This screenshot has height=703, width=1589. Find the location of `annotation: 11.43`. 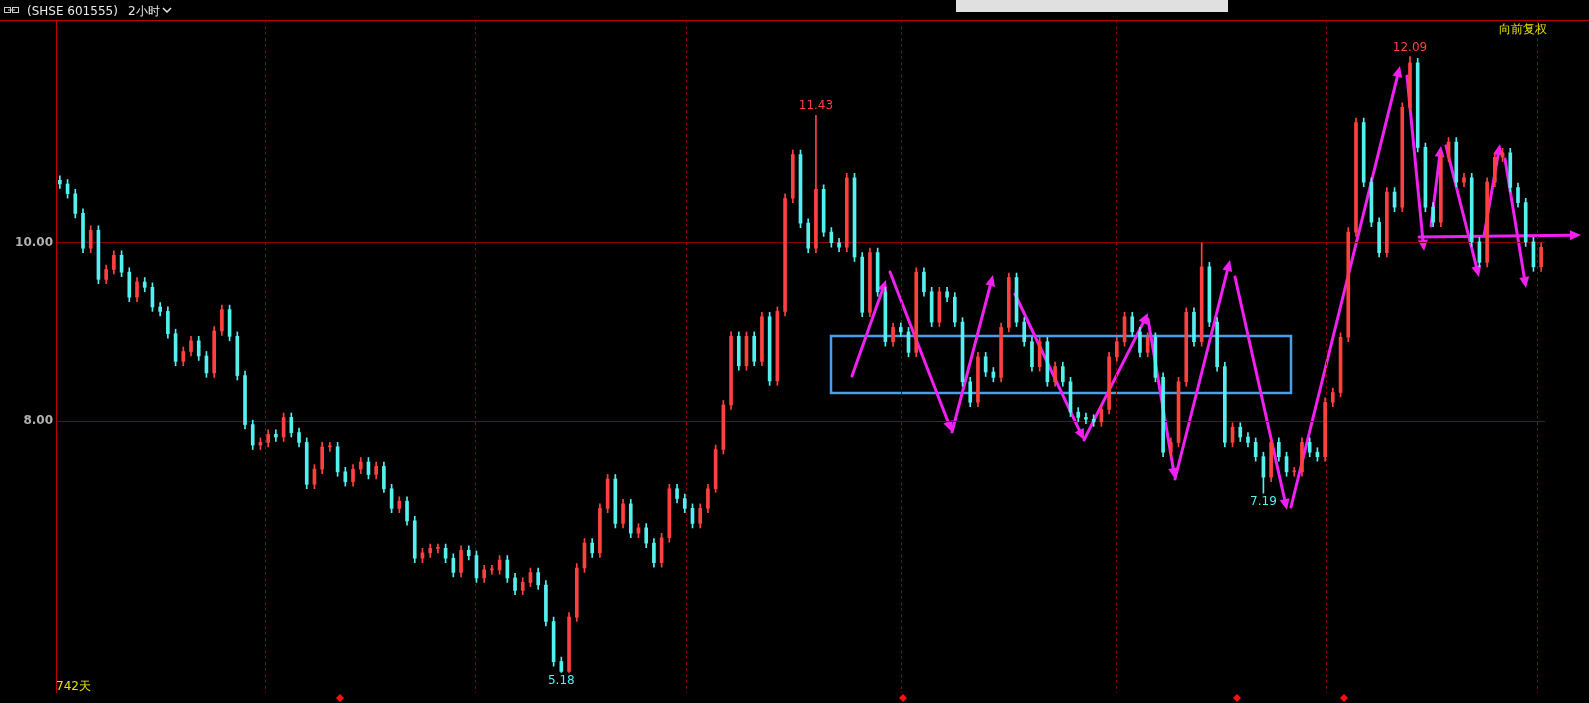

annotation: 11.43 is located at coordinates (816, 105).